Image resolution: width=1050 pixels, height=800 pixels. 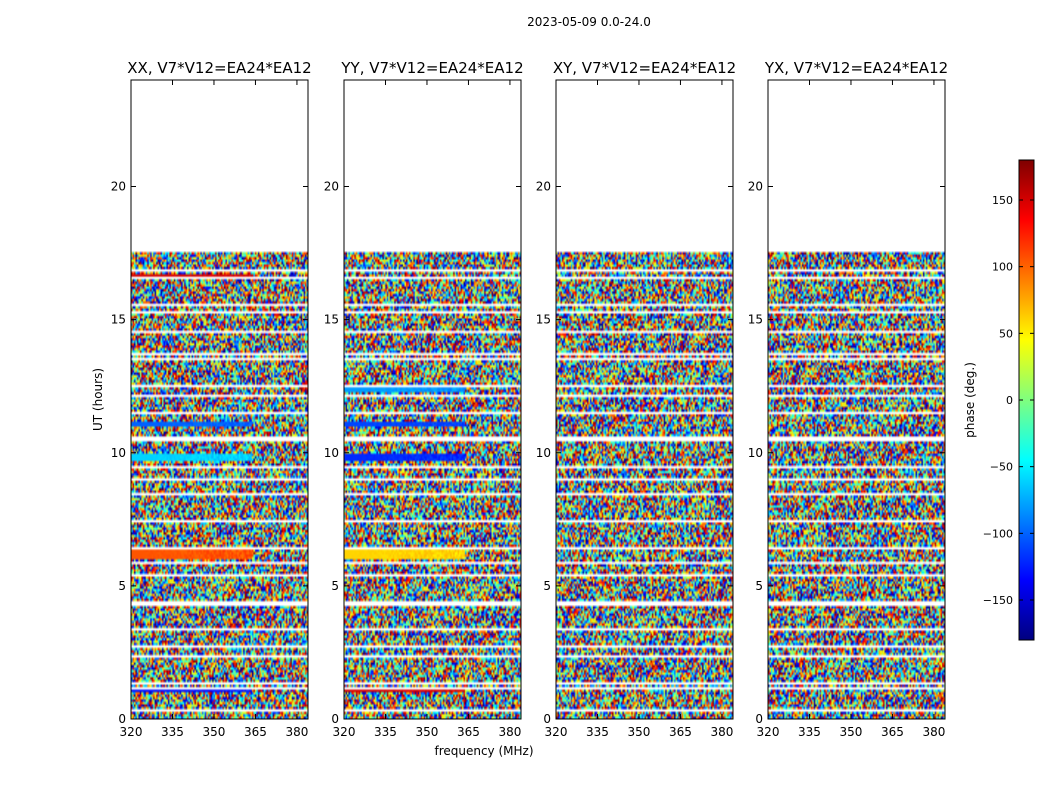 What do you see at coordinates (1006, 333) in the screenshot?
I see `colorbar-tick-label: 50` at bounding box center [1006, 333].